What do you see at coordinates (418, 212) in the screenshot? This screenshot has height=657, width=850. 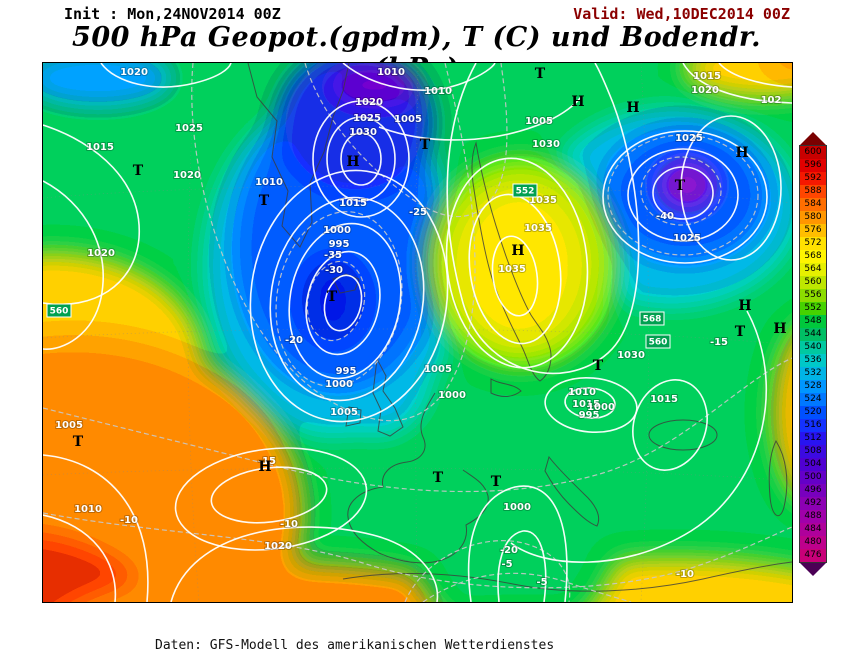 I see `temperature-label: -25` at bounding box center [418, 212].